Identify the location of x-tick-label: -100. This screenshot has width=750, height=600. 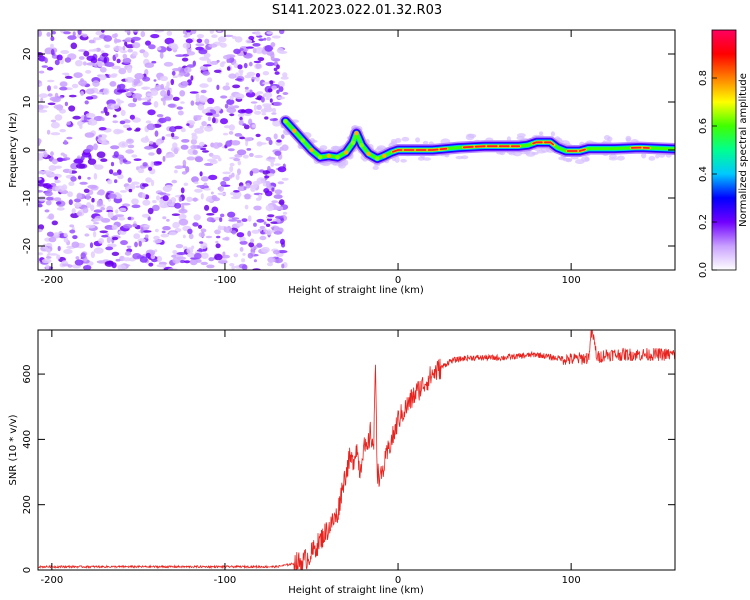
(225, 280).